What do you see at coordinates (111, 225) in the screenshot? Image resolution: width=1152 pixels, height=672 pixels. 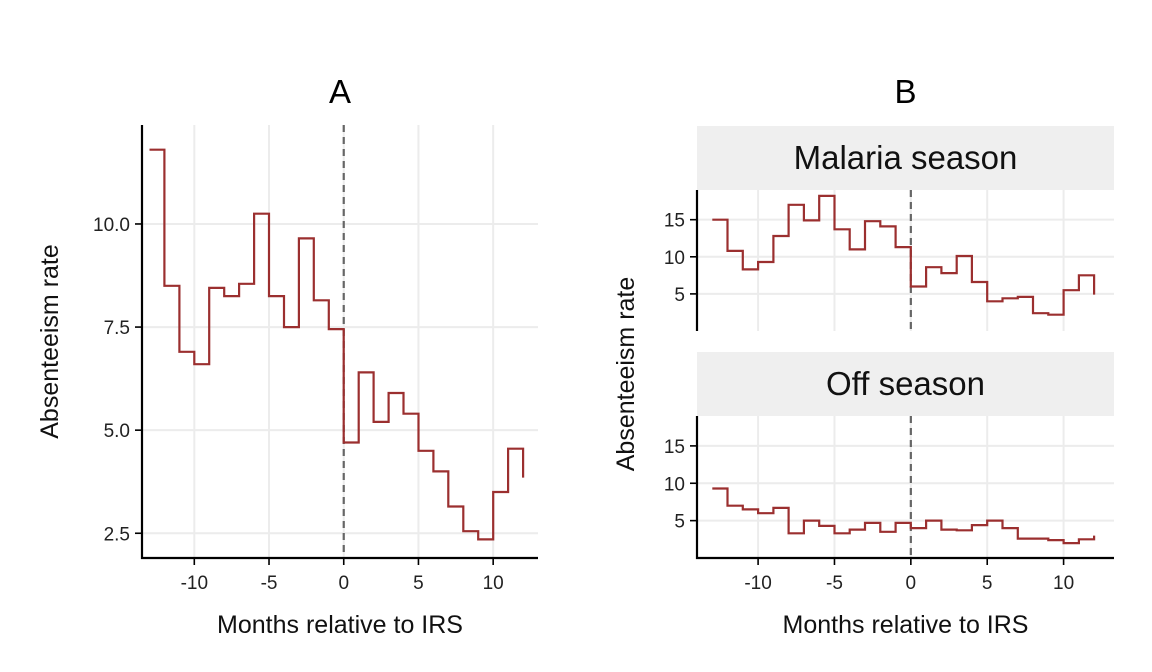 I see `panel-a-y-tick-label: 10.0` at bounding box center [111, 225].